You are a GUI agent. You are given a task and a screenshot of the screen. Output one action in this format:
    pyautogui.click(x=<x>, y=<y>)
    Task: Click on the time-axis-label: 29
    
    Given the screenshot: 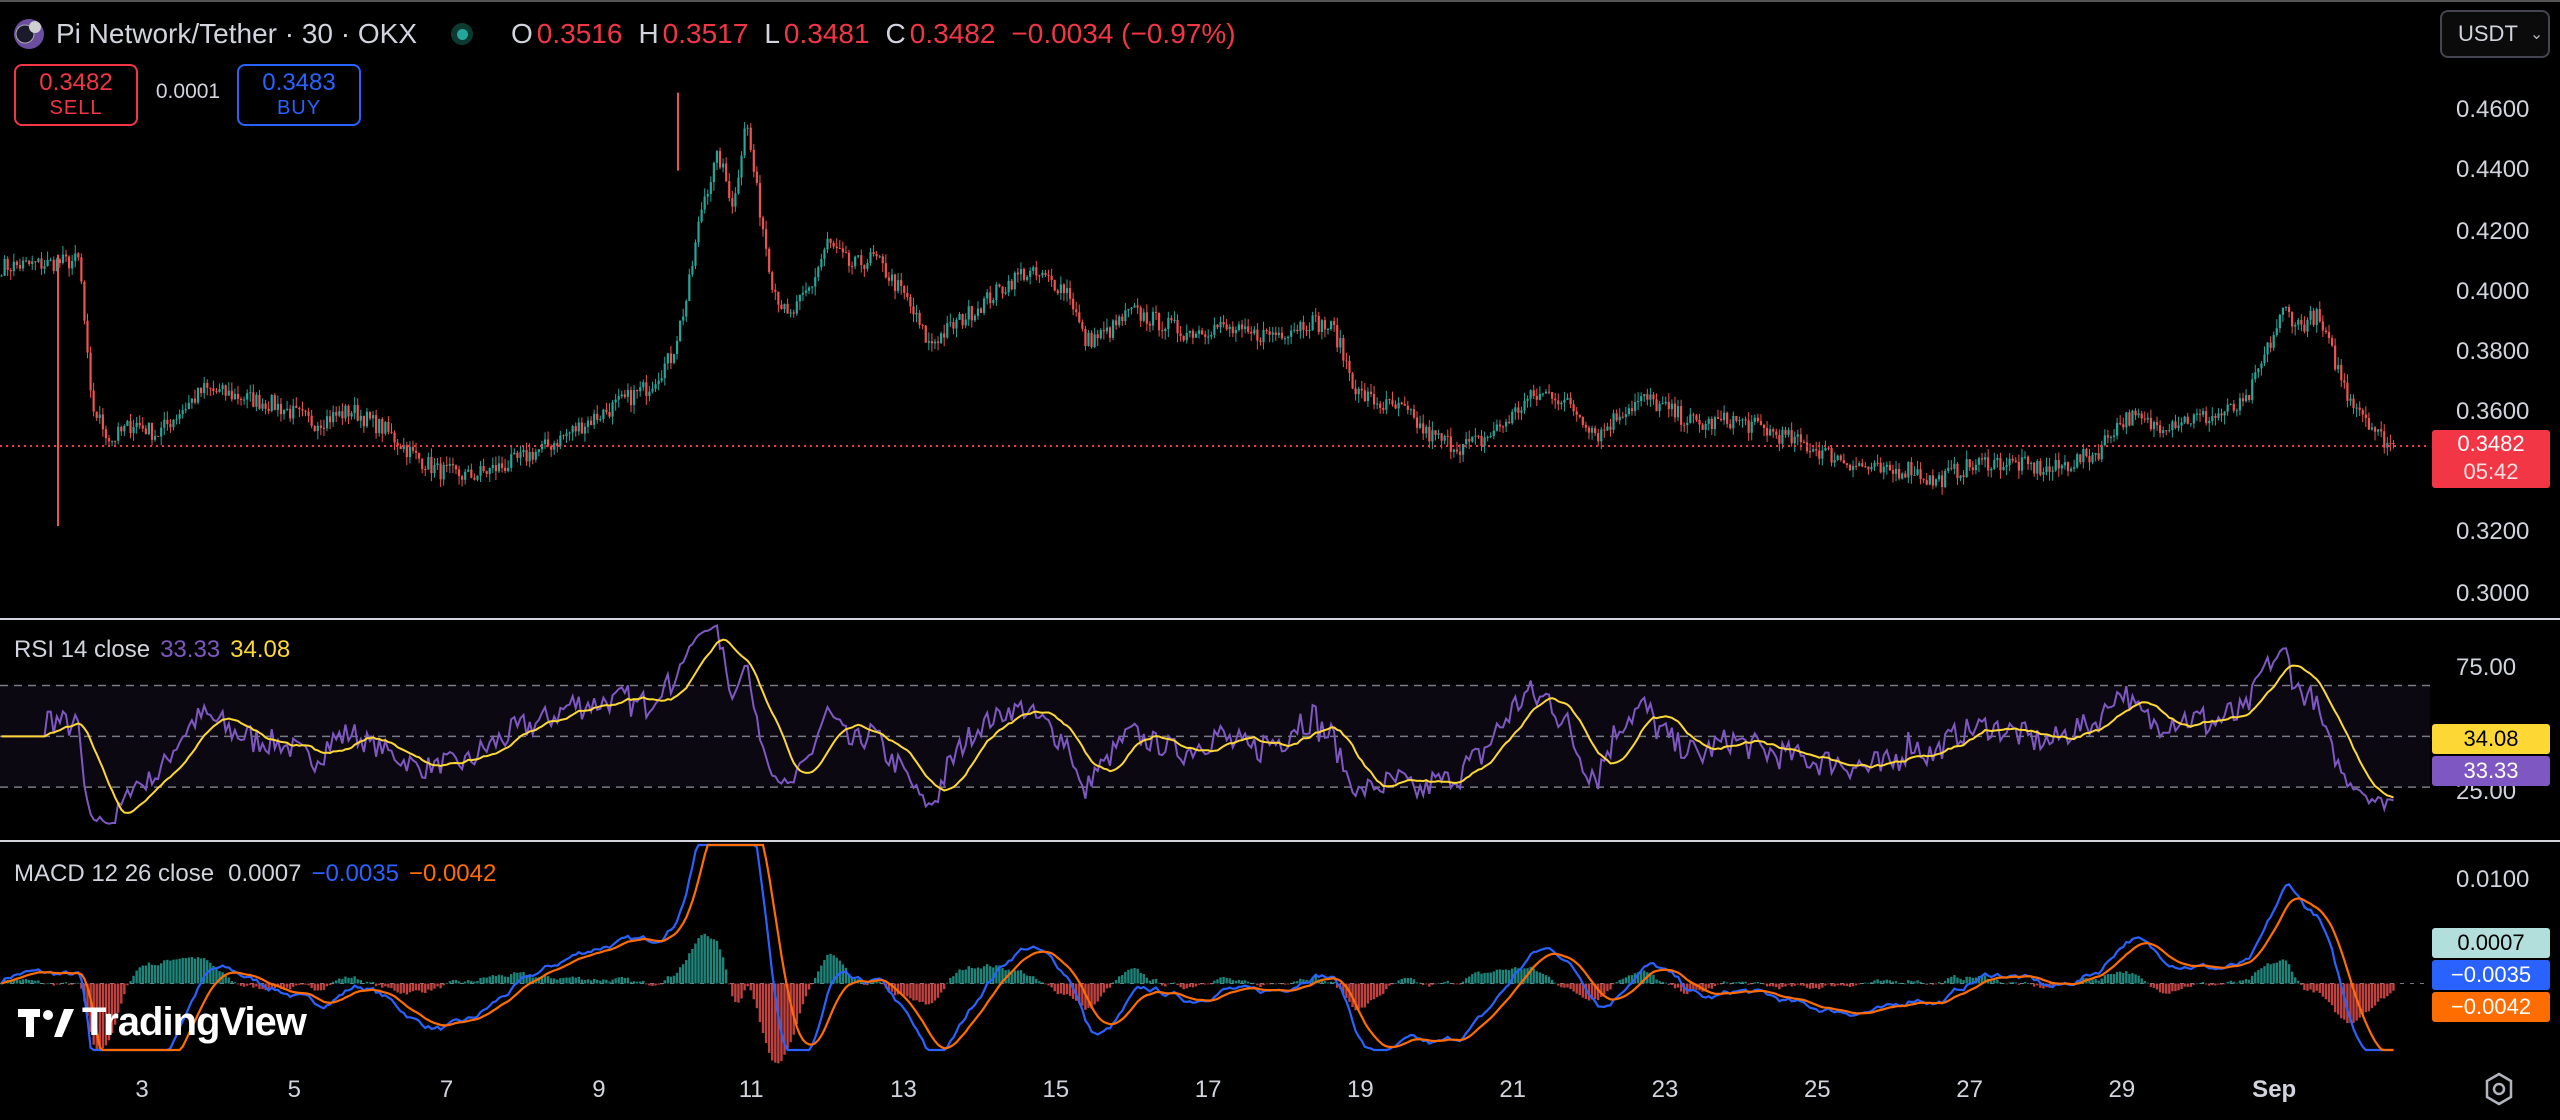 What is the action you would take?
    pyautogui.click(x=2122, y=1089)
    